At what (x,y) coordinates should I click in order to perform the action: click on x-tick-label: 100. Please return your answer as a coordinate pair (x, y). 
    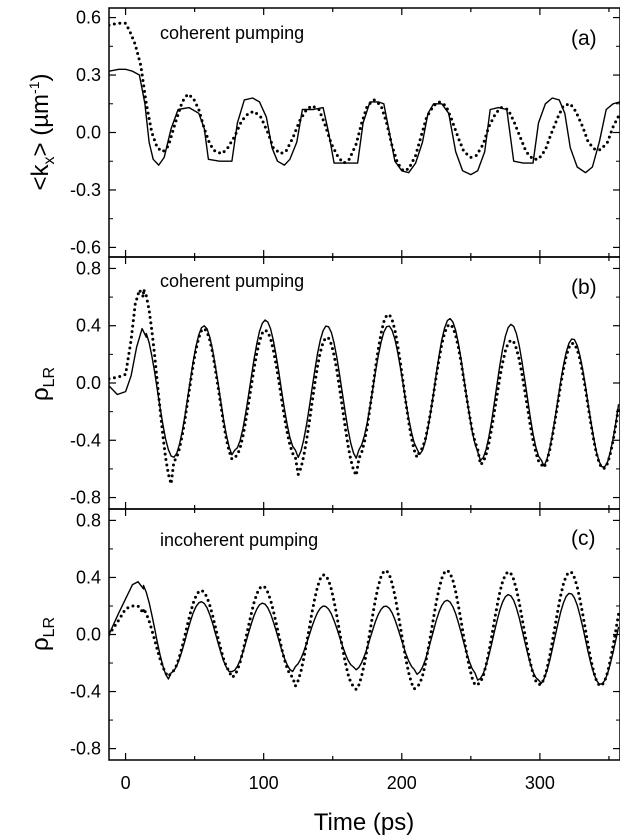
    Looking at the image, I should click on (264, 783).